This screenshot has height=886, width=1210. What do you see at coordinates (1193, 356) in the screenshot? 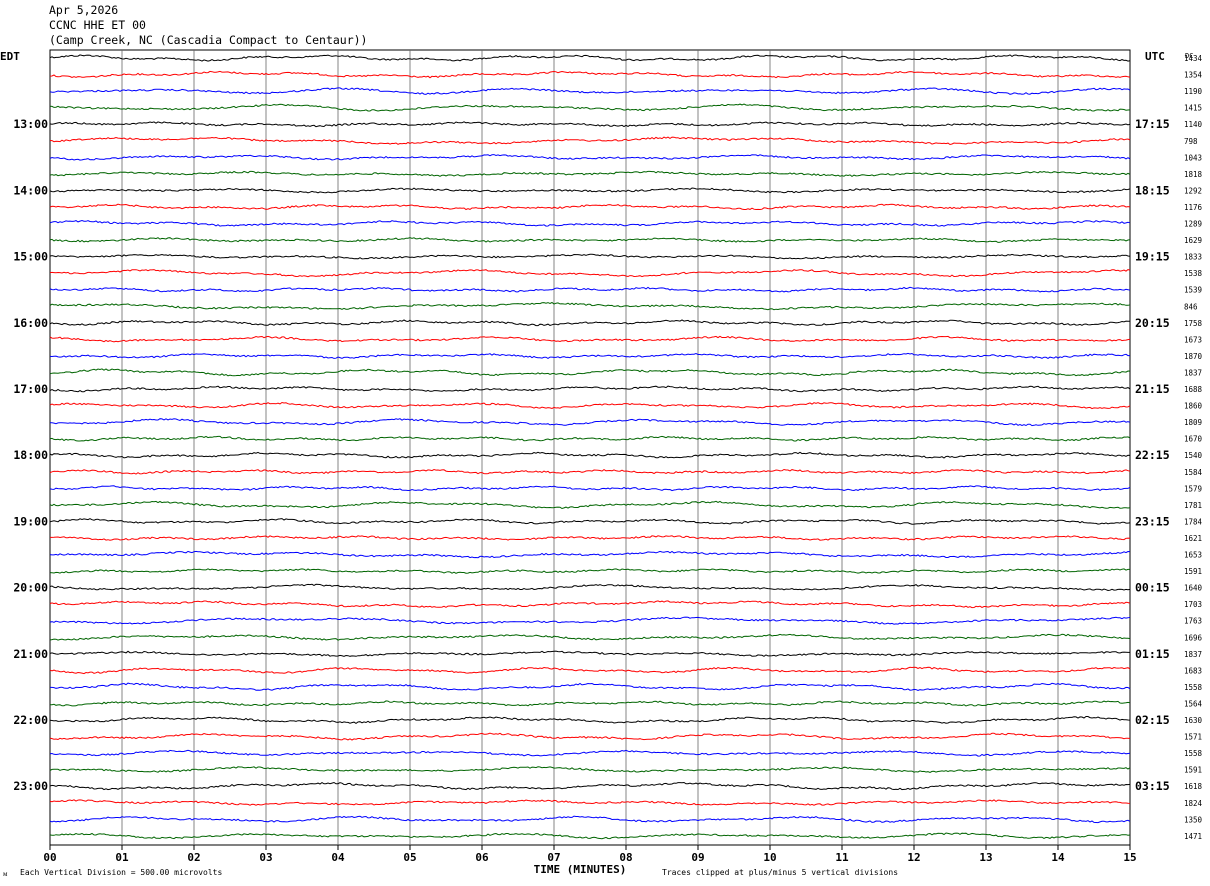
I see `dc-offset-value: 1870` at bounding box center [1193, 356].